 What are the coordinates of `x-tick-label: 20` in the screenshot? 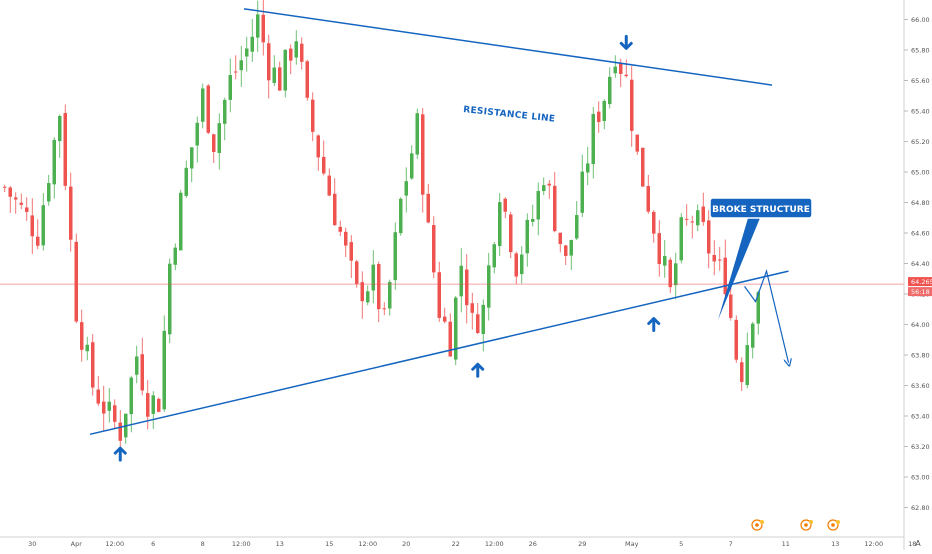 It's located at (406, 544).